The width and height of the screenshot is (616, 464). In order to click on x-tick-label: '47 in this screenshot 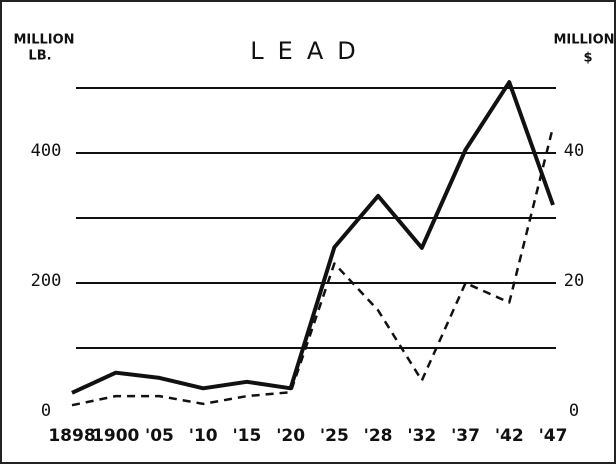, I will do `click(553, 436)`.